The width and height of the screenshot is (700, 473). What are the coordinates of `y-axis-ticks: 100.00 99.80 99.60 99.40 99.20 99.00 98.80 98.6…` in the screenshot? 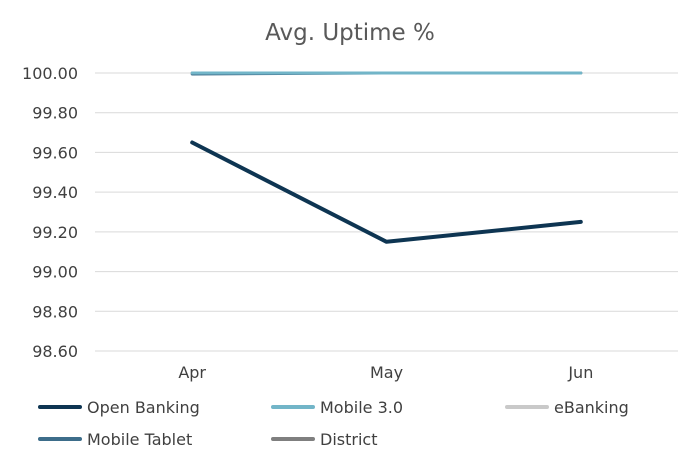 It's located at (50, 212).